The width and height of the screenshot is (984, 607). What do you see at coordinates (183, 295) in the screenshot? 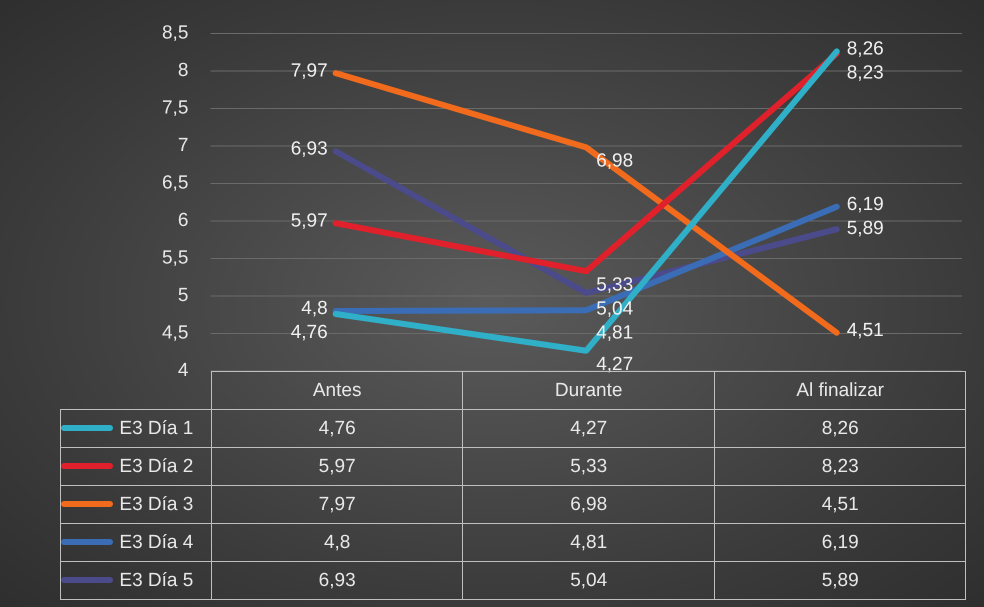
I see `y-tick-label: 5` at bounding box center [183, 295].